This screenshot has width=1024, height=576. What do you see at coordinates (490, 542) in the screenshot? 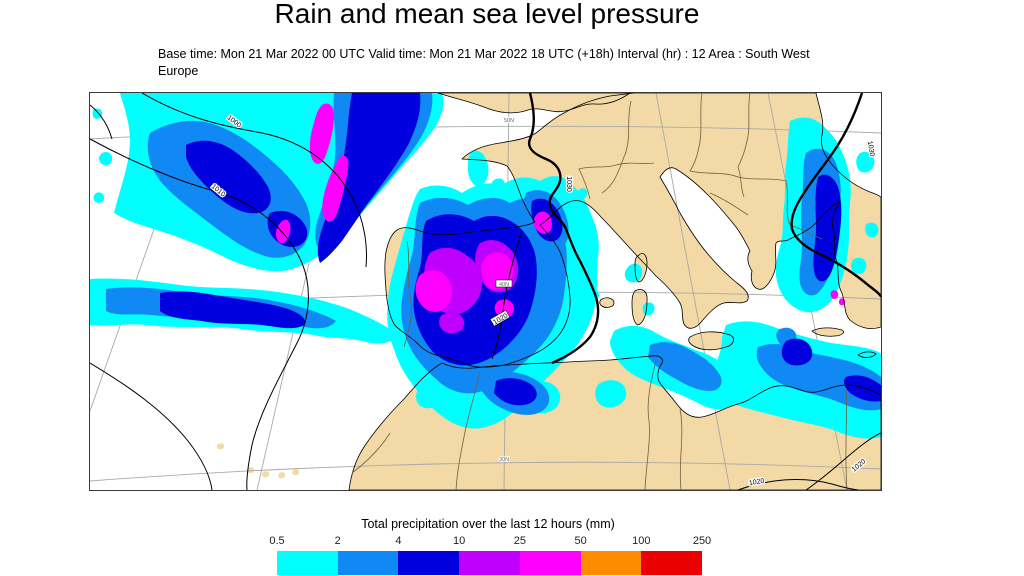
I see `legend-ticks: 0.5 2 4 10 25 50 100 250` at bounding box center [490, 542].